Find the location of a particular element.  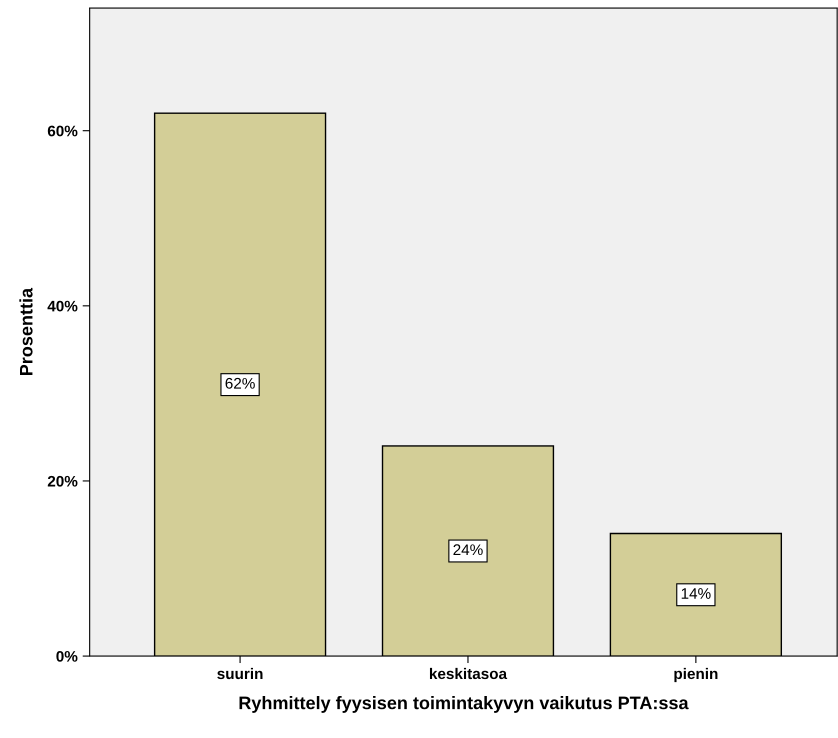

y-axis-title: Prosenttia is located at coordinates (26, 332).